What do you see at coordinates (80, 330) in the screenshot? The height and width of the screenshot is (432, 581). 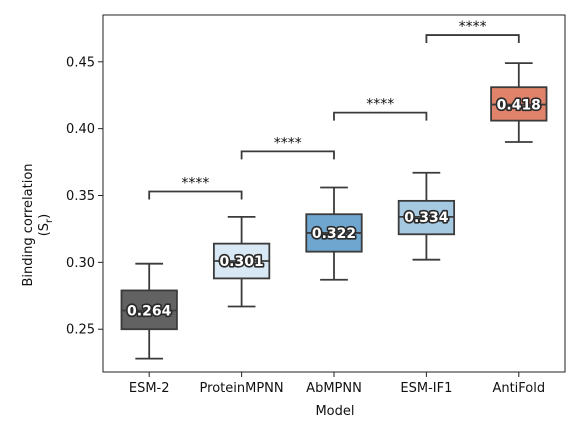 I see `y-tick-label: 0.25` at bounding box center [80, 330].